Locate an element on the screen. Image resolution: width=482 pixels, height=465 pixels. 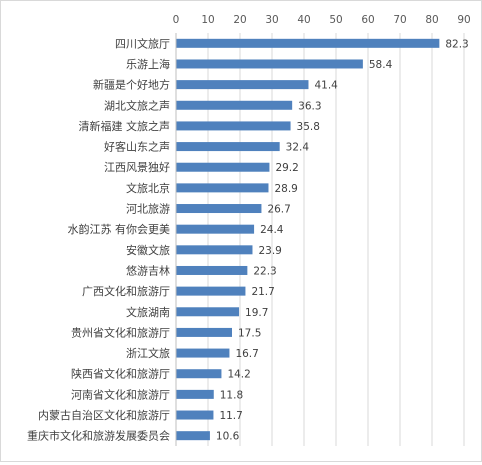
data-label: 10.6 is located at coordinates (228, 437).